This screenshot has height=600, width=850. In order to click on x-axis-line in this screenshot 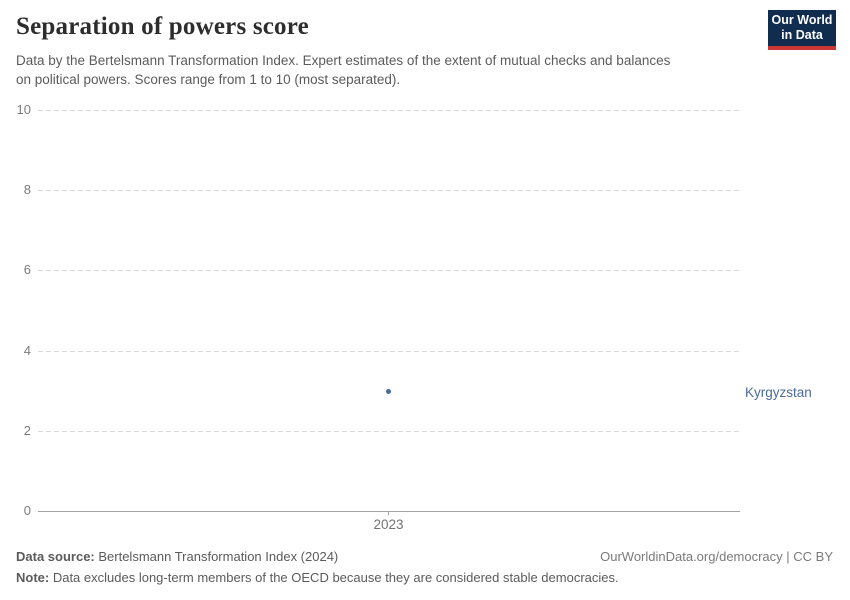, I will do `click(389, 511)`.